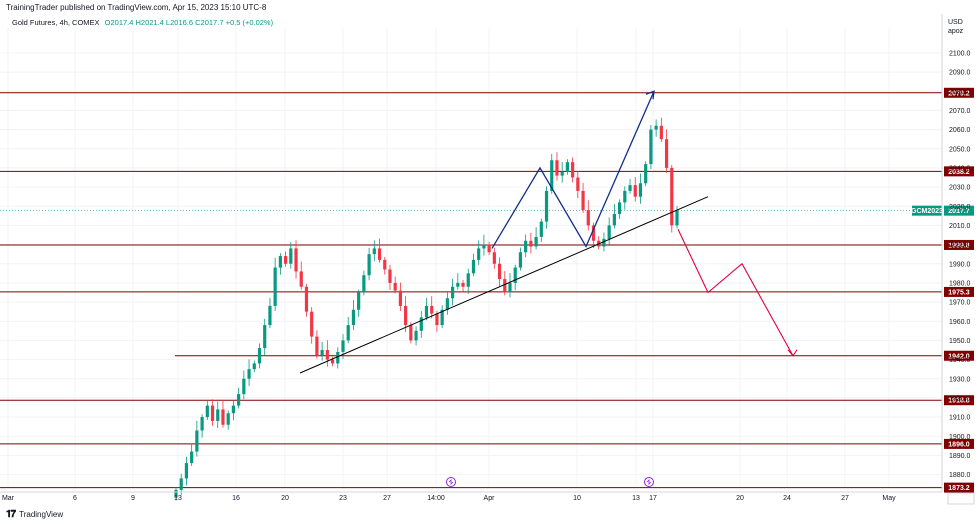 This screenshot has height=524, width=980. I want to click on price-tick-label: 1960.0, so click(960, 322).